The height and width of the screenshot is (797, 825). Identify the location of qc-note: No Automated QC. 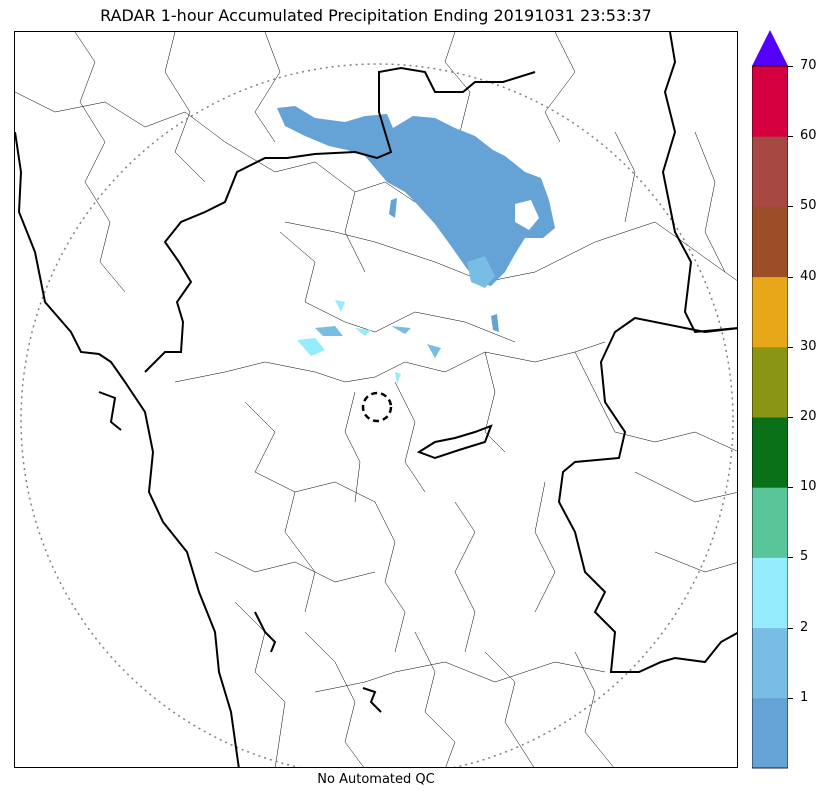
(376, 779).